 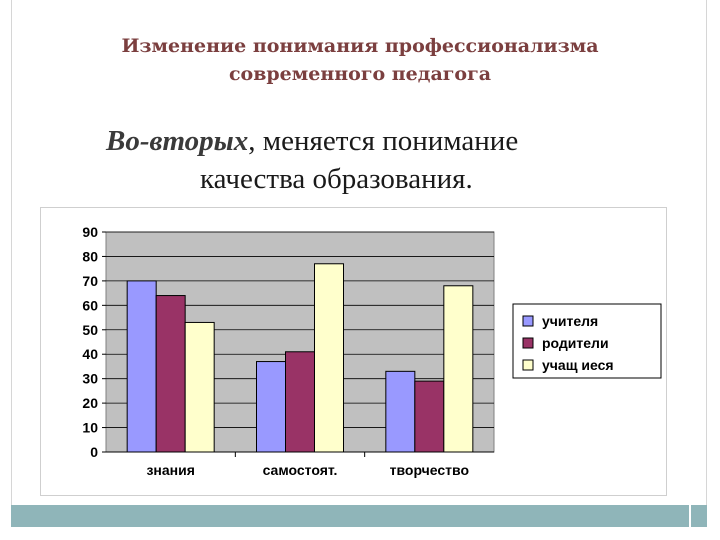 What do you see at coordinates (90, 232) in the screenshot?
I see `y-tick-label: 90` at bounding box center [90, 232].